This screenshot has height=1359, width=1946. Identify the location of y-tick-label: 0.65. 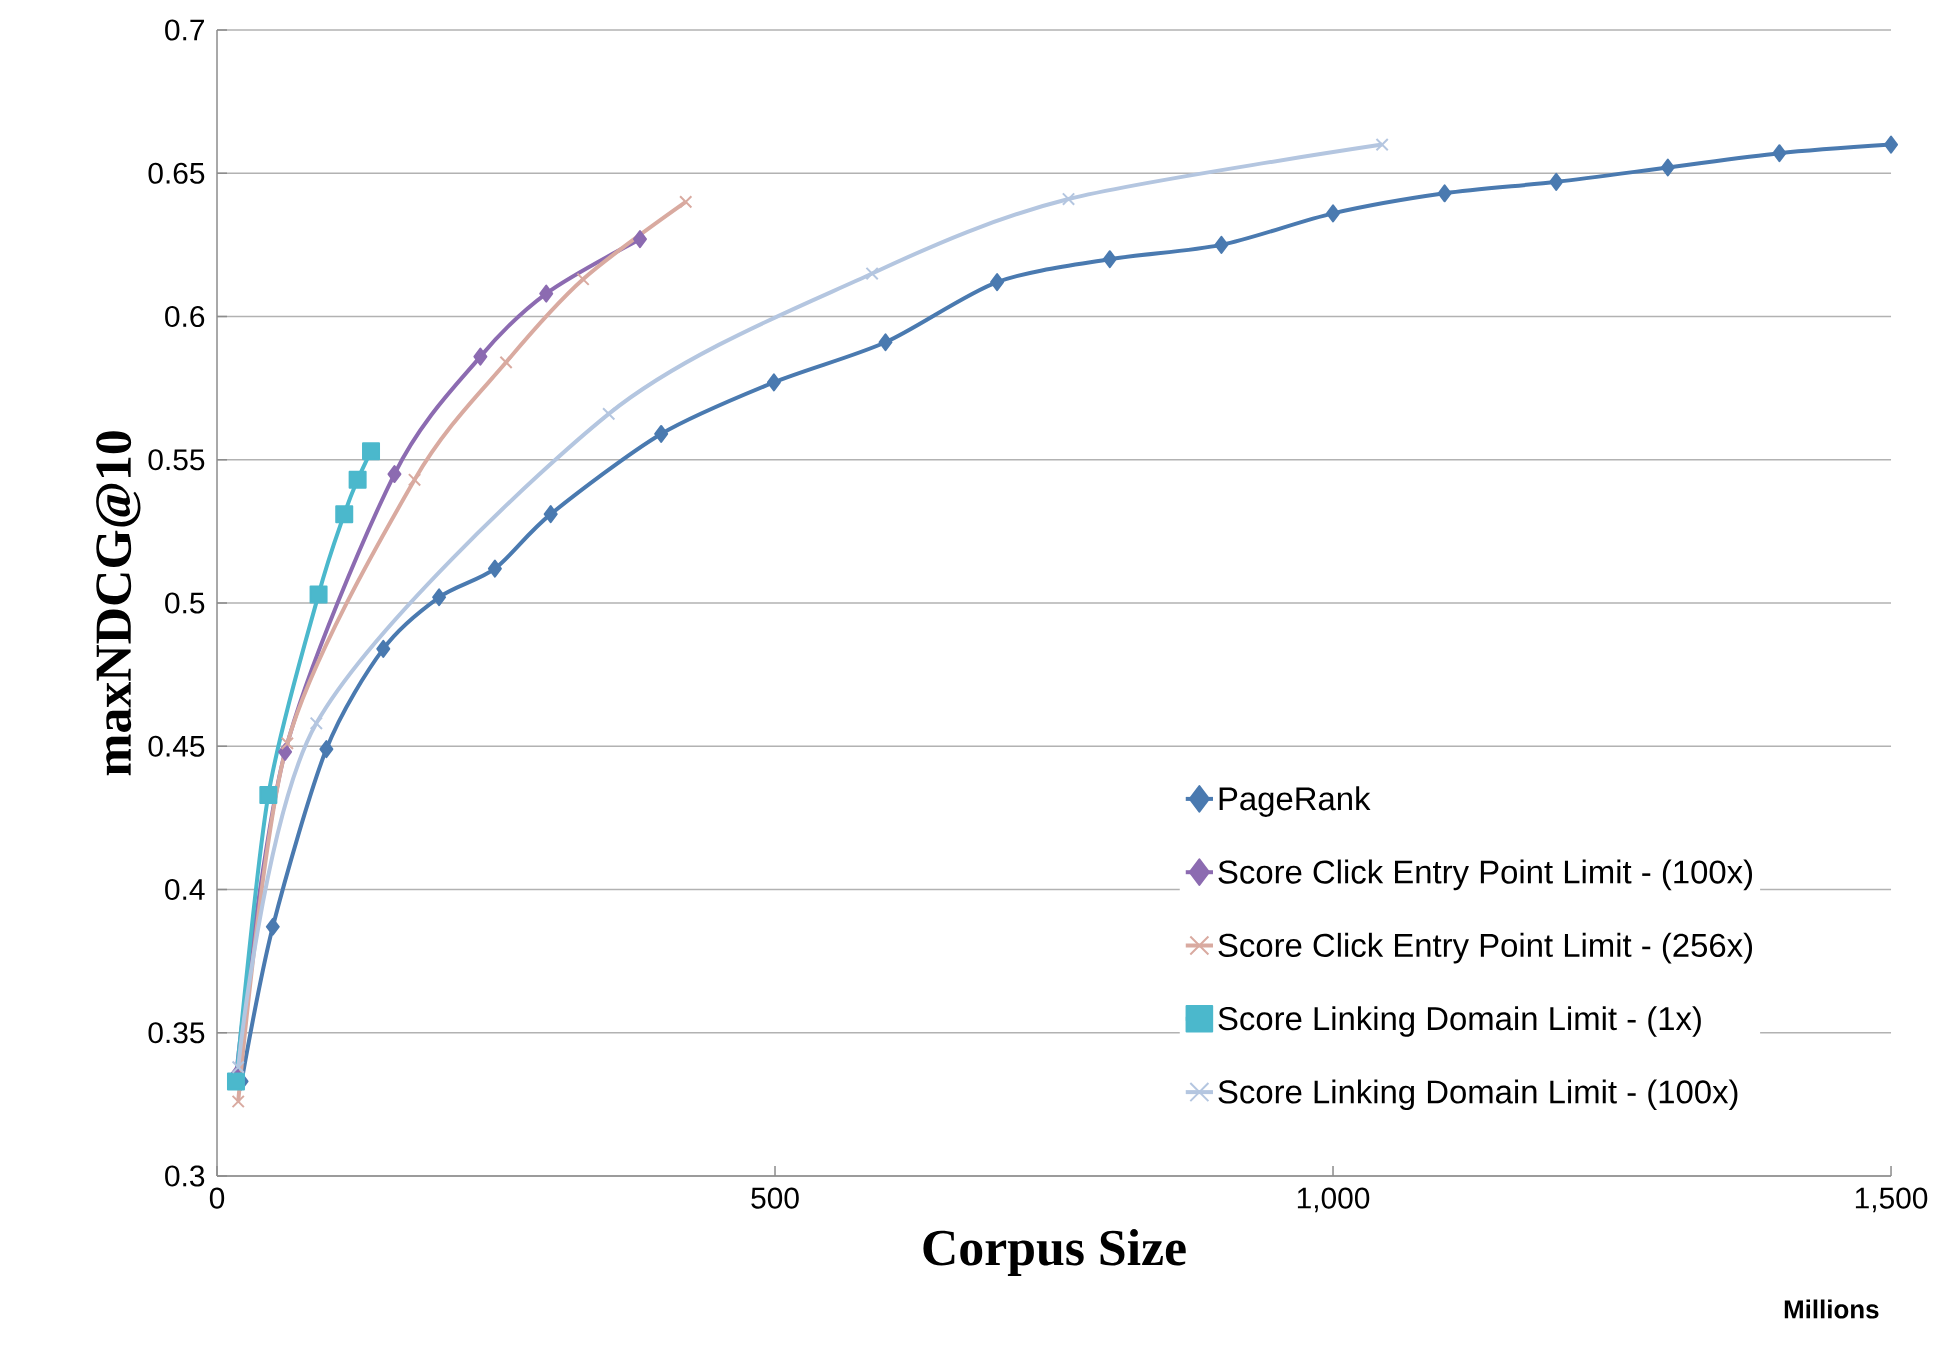
(176, 173).